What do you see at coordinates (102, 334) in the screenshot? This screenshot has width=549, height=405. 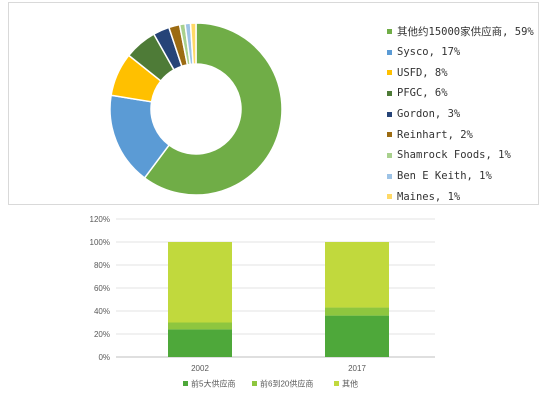 I see `y-tick-label: 20%` at bounding box center [102, 334].